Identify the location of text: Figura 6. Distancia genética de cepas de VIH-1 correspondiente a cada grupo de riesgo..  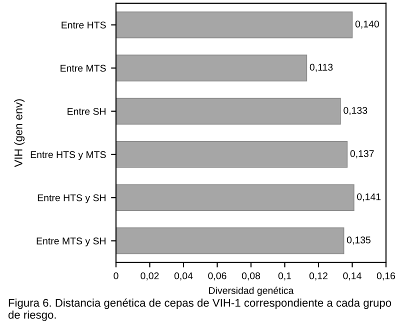
(200, 309).